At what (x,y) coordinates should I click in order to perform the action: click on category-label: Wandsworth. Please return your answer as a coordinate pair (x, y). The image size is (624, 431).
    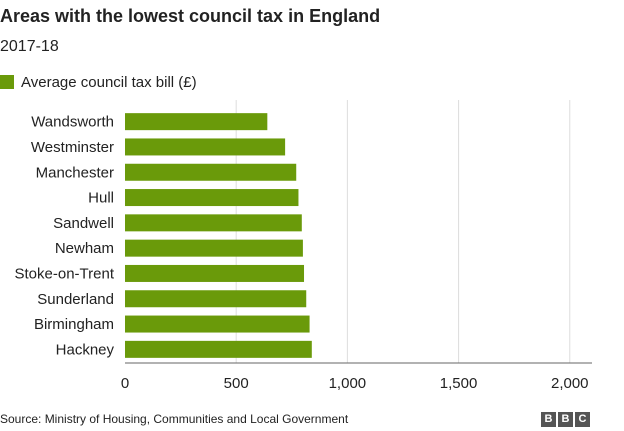
    Looking at the image, I should click on (72, 122).